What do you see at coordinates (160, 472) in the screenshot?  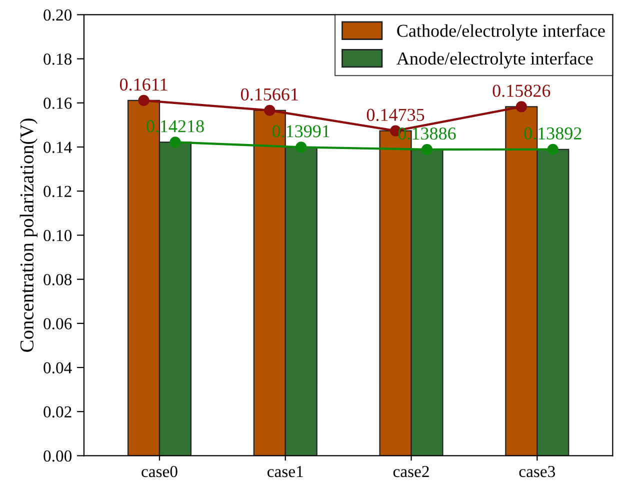 I see `x-tick-label: case0` at bounding box center [160, 472].